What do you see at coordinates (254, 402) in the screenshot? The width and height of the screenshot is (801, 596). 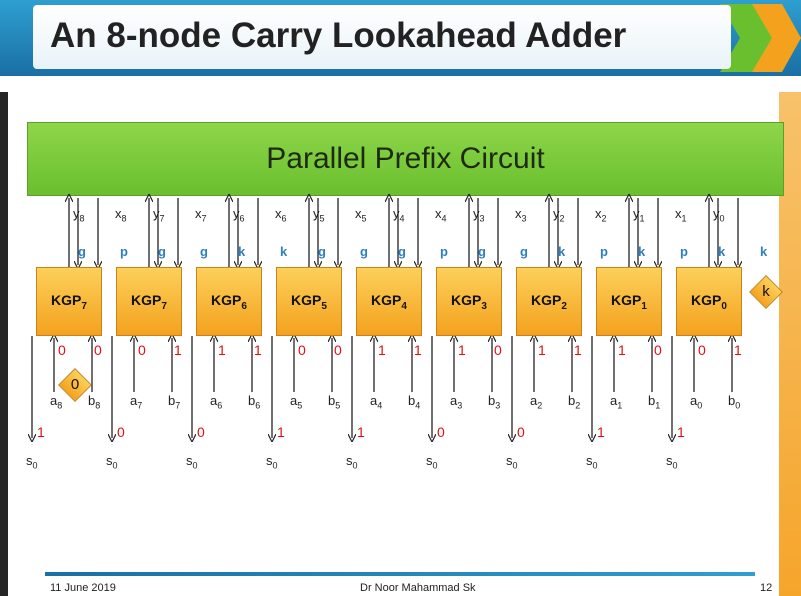 I see `b-label: b6` at bounding box center [254, 402].